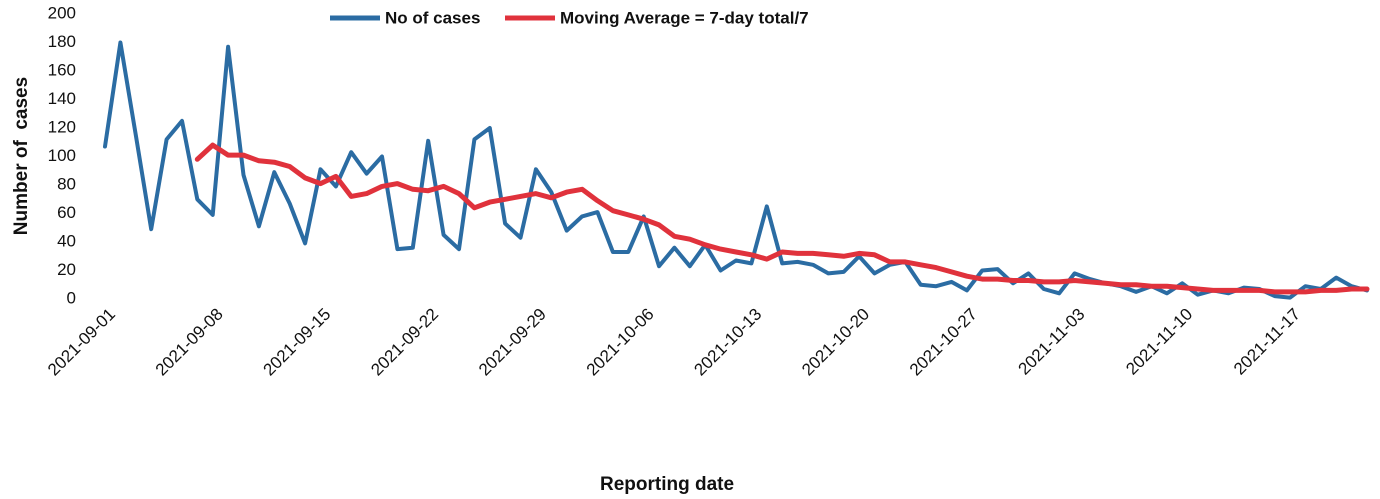 This screenshot has width=1380, height=499. What do you see at coordinates (1267, 342) in the screenshot?
I see `x-tick-label: 2021-11-17` at bounding box center [1267, 342].